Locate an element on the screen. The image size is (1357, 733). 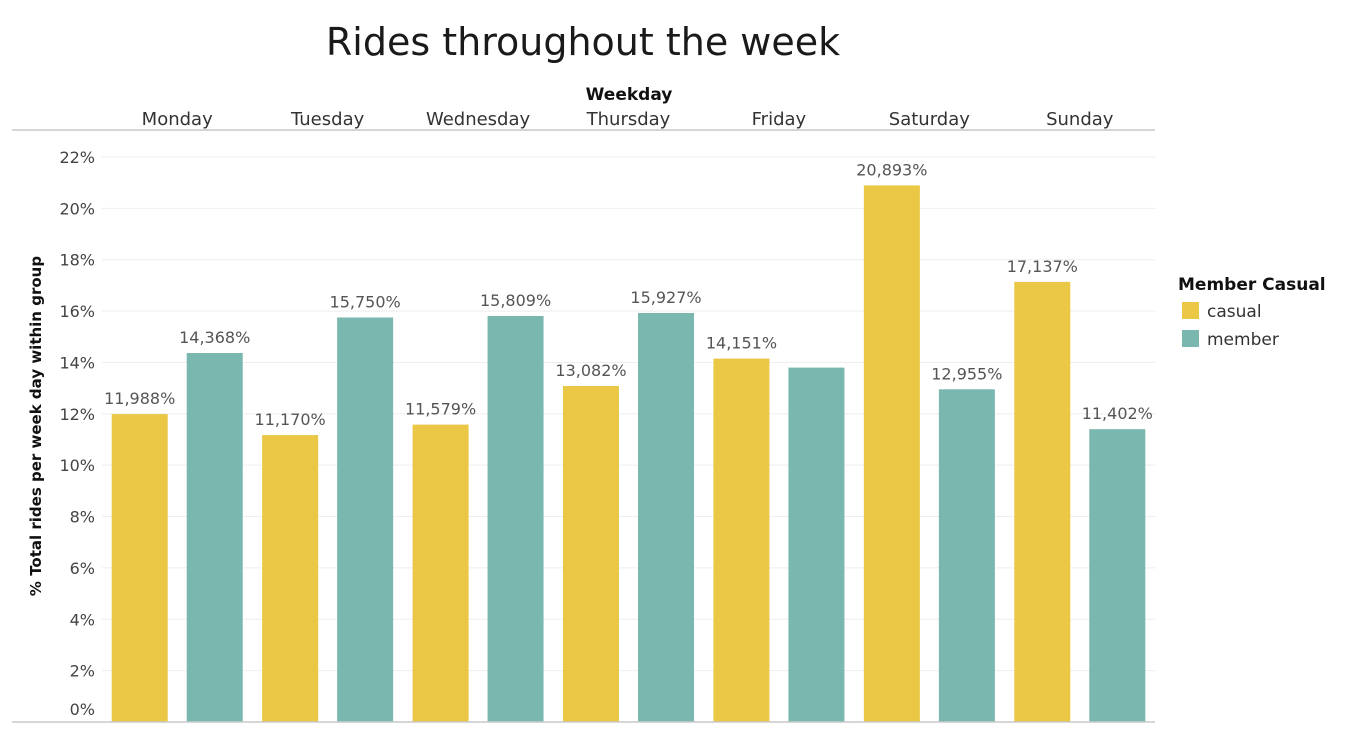
data-label: 14,151% is located at coordinates (741, 343).